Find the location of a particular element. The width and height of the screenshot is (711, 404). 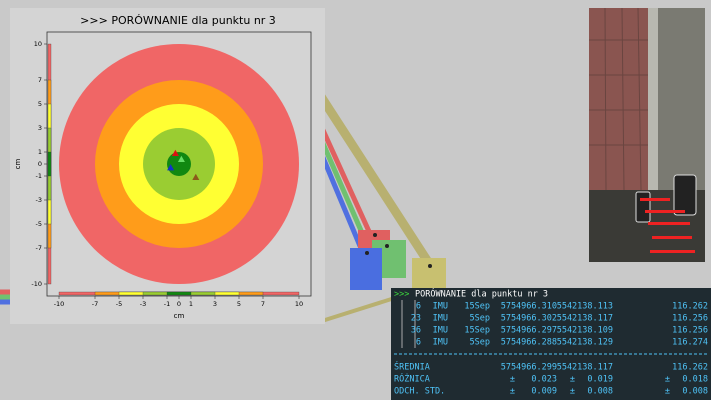

summary-cell: RÓŻNICA is located at coordinates (412, 379).